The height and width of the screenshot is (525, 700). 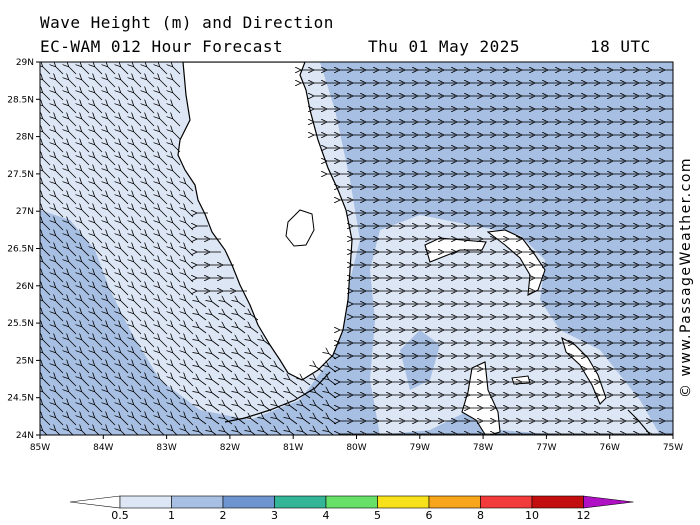 What do you see at coordinates (444, 46) in the screenshot?
I see `forecast-date: Thu 01 May 2025` at bounding box center [444, 46].